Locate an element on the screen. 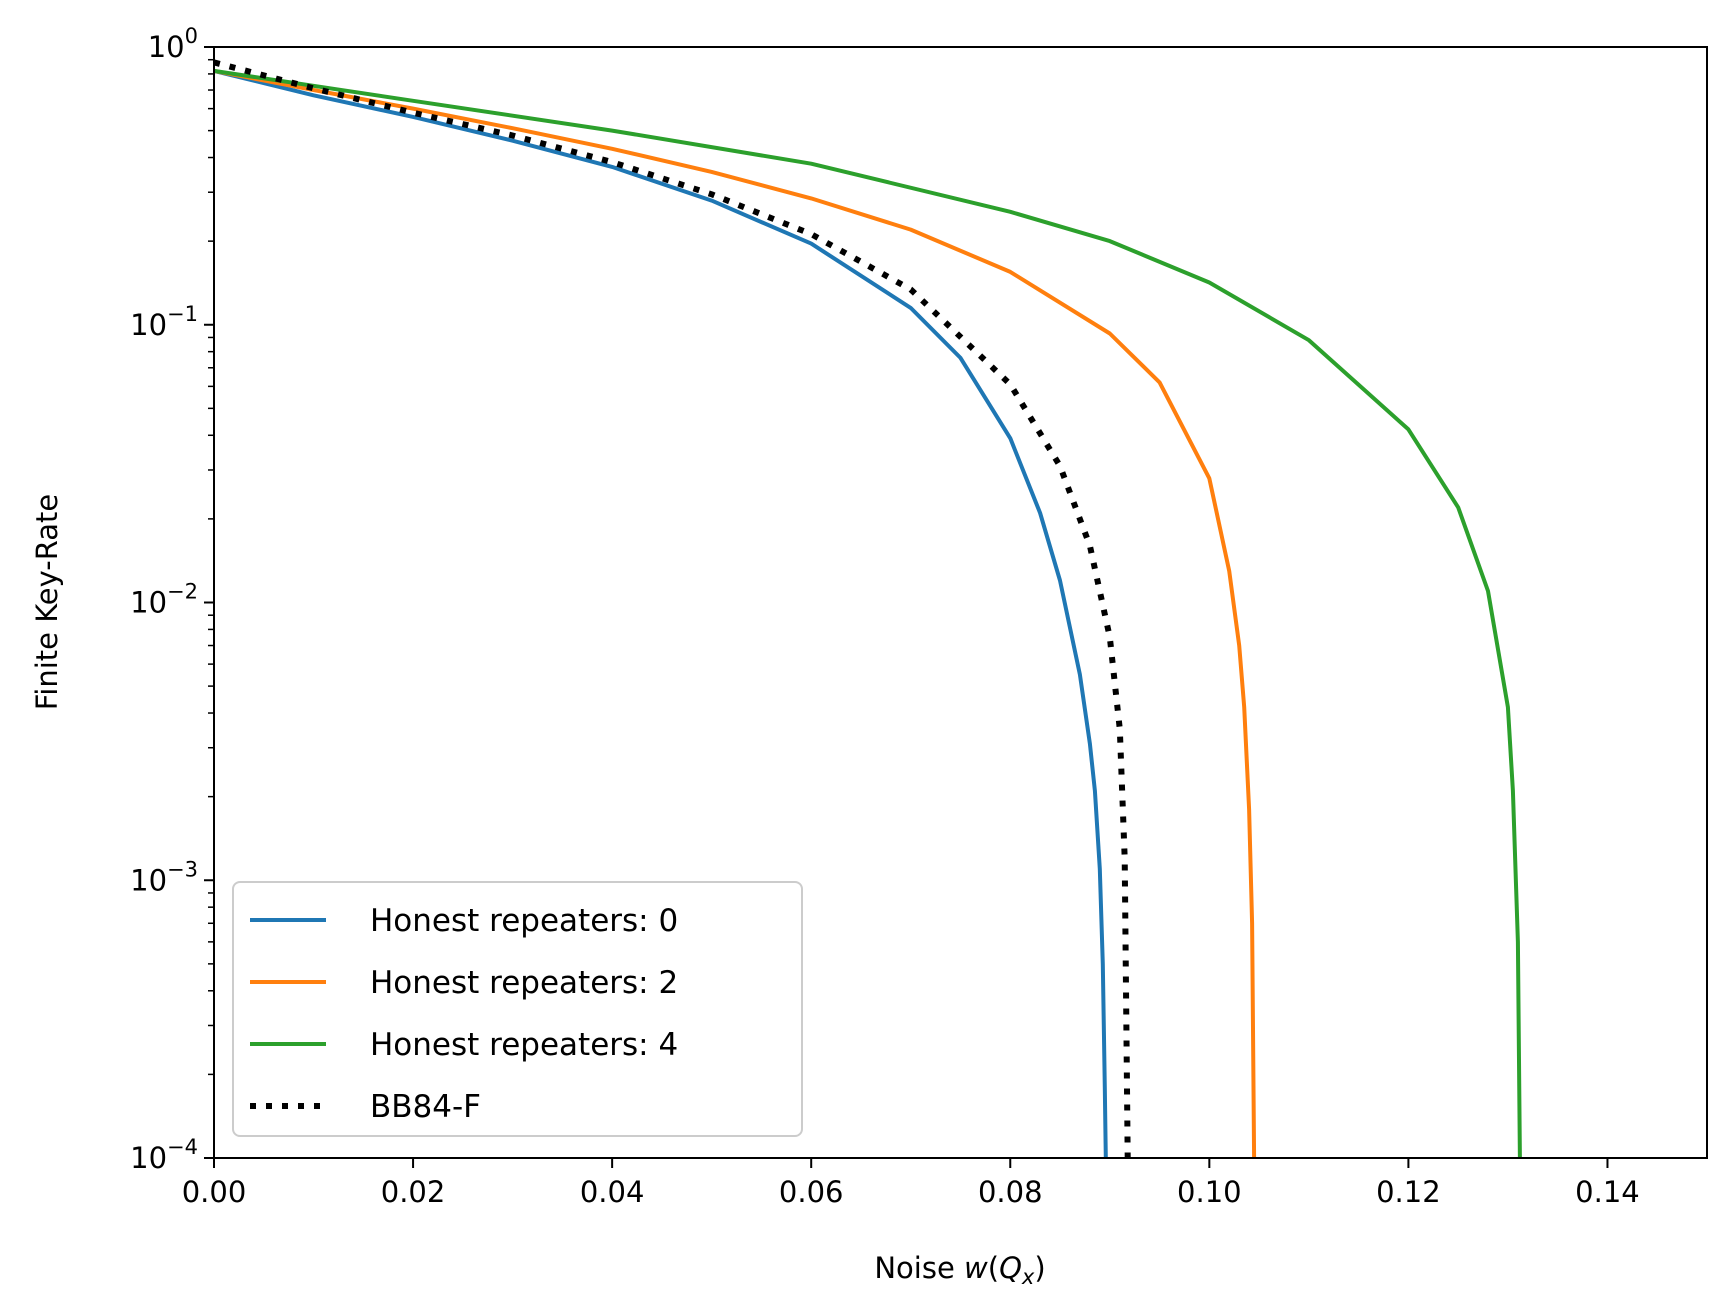 Image resolution: width=1730 pixels, height=1312 pixels. y-tick-label: 10⁻¹ is located at coordinates (164, 322).